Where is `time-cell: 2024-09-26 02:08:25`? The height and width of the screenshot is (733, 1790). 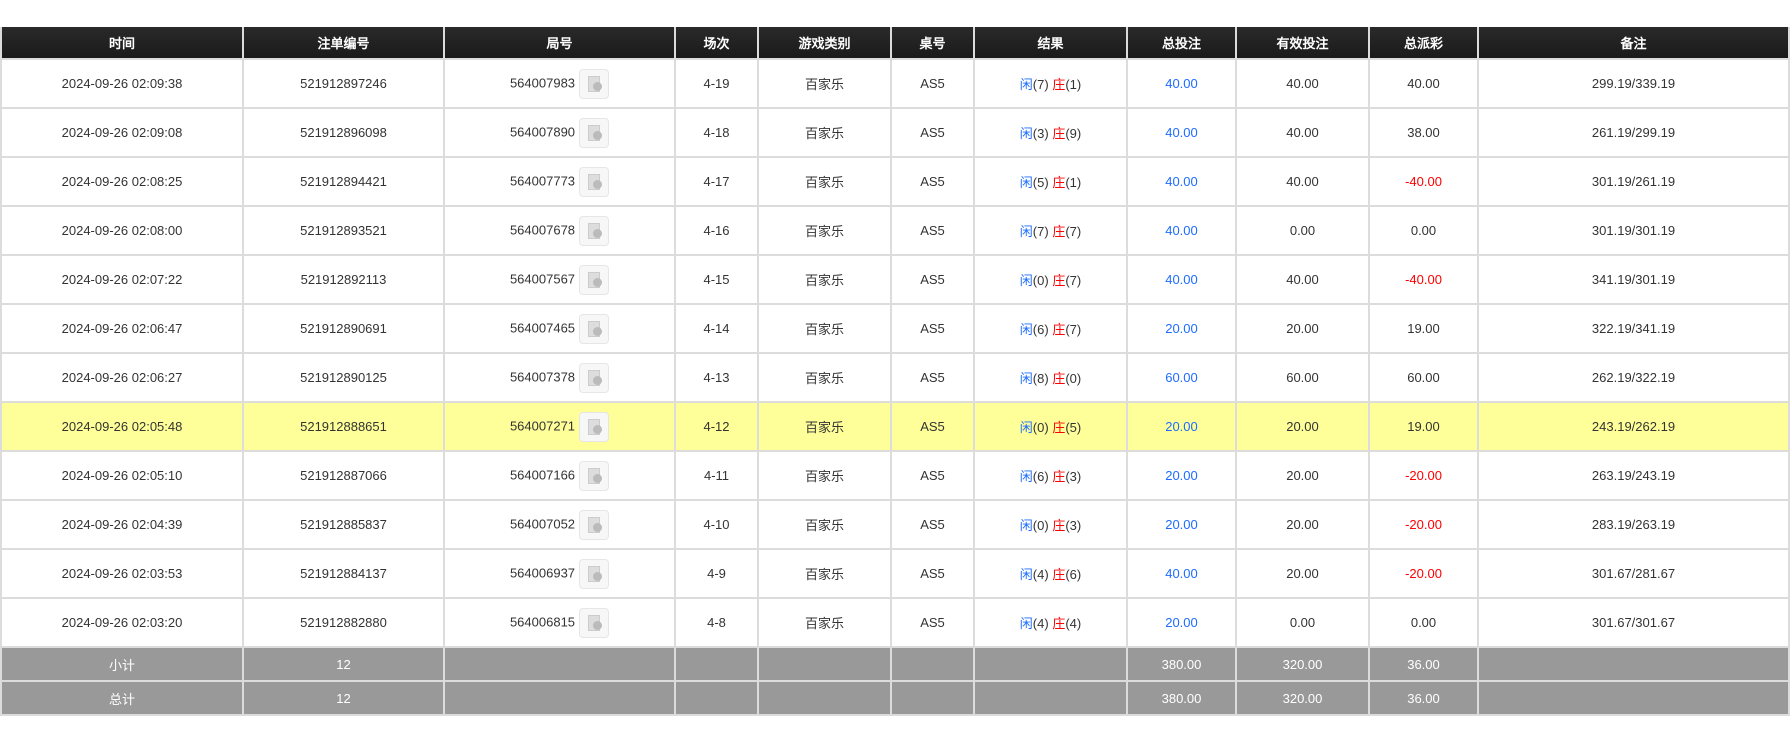 time-cell: 2024-09-26 02:08:25 is located at coordinates (122, 181).